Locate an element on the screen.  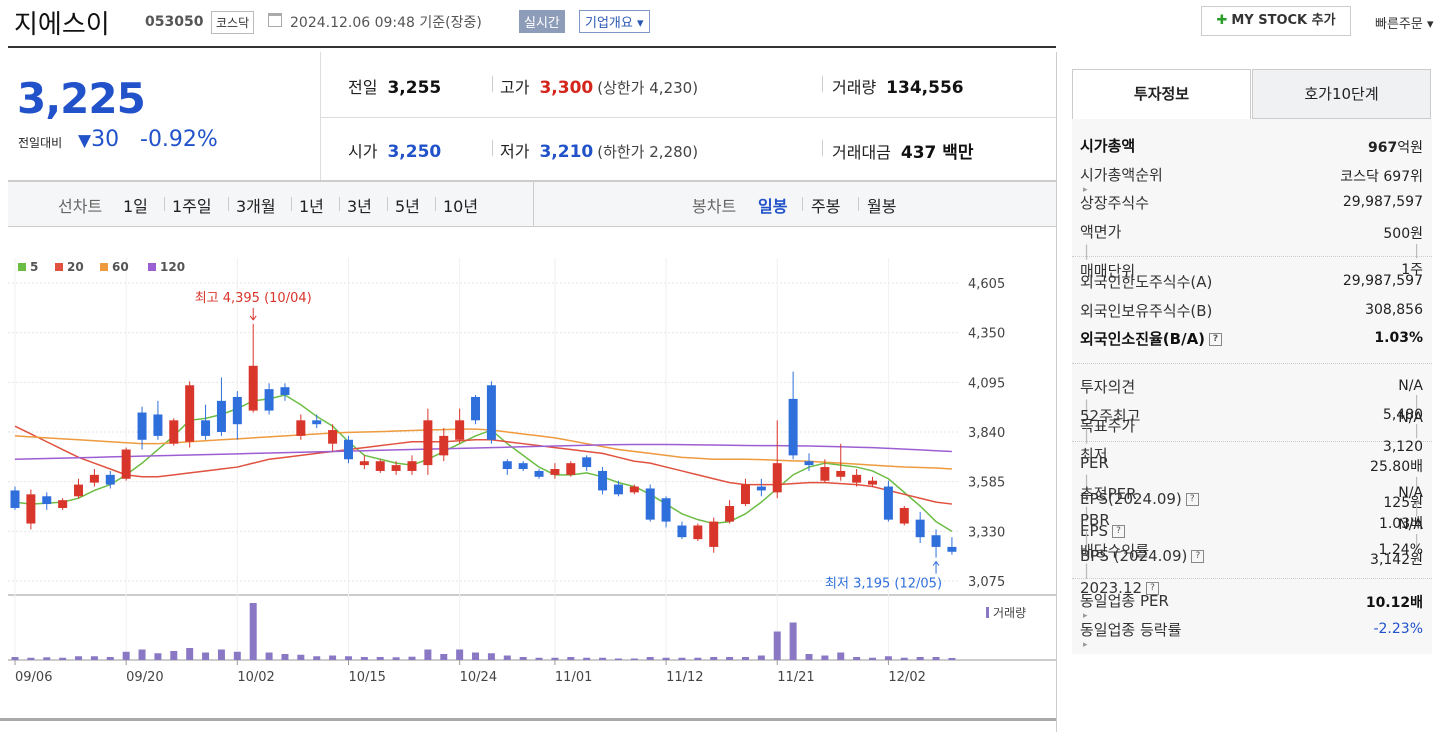
quote-box is located at coordinates (532, 116).